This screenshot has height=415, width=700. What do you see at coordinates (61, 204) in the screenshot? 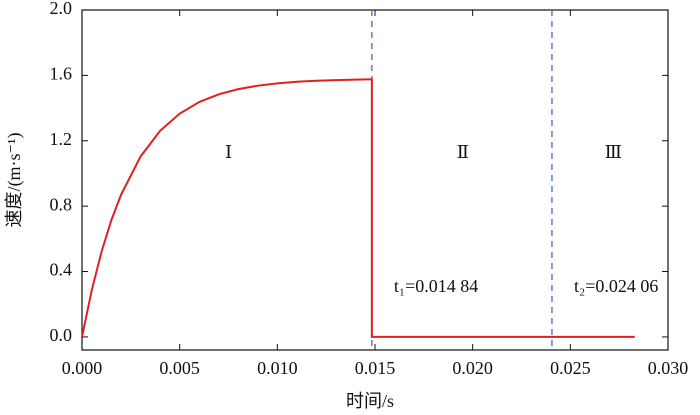
I see `y-tick-label: 0.8` at bounding box center [61, 204].